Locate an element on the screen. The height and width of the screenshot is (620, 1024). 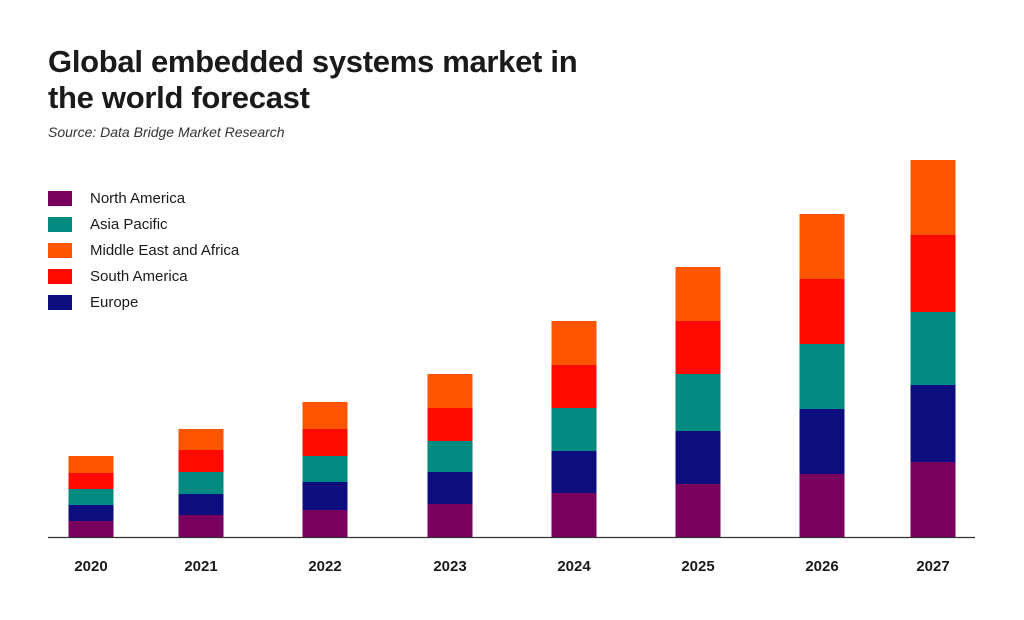
bar-2026-middle-east-and-africa is located at coordinates (822, 246).